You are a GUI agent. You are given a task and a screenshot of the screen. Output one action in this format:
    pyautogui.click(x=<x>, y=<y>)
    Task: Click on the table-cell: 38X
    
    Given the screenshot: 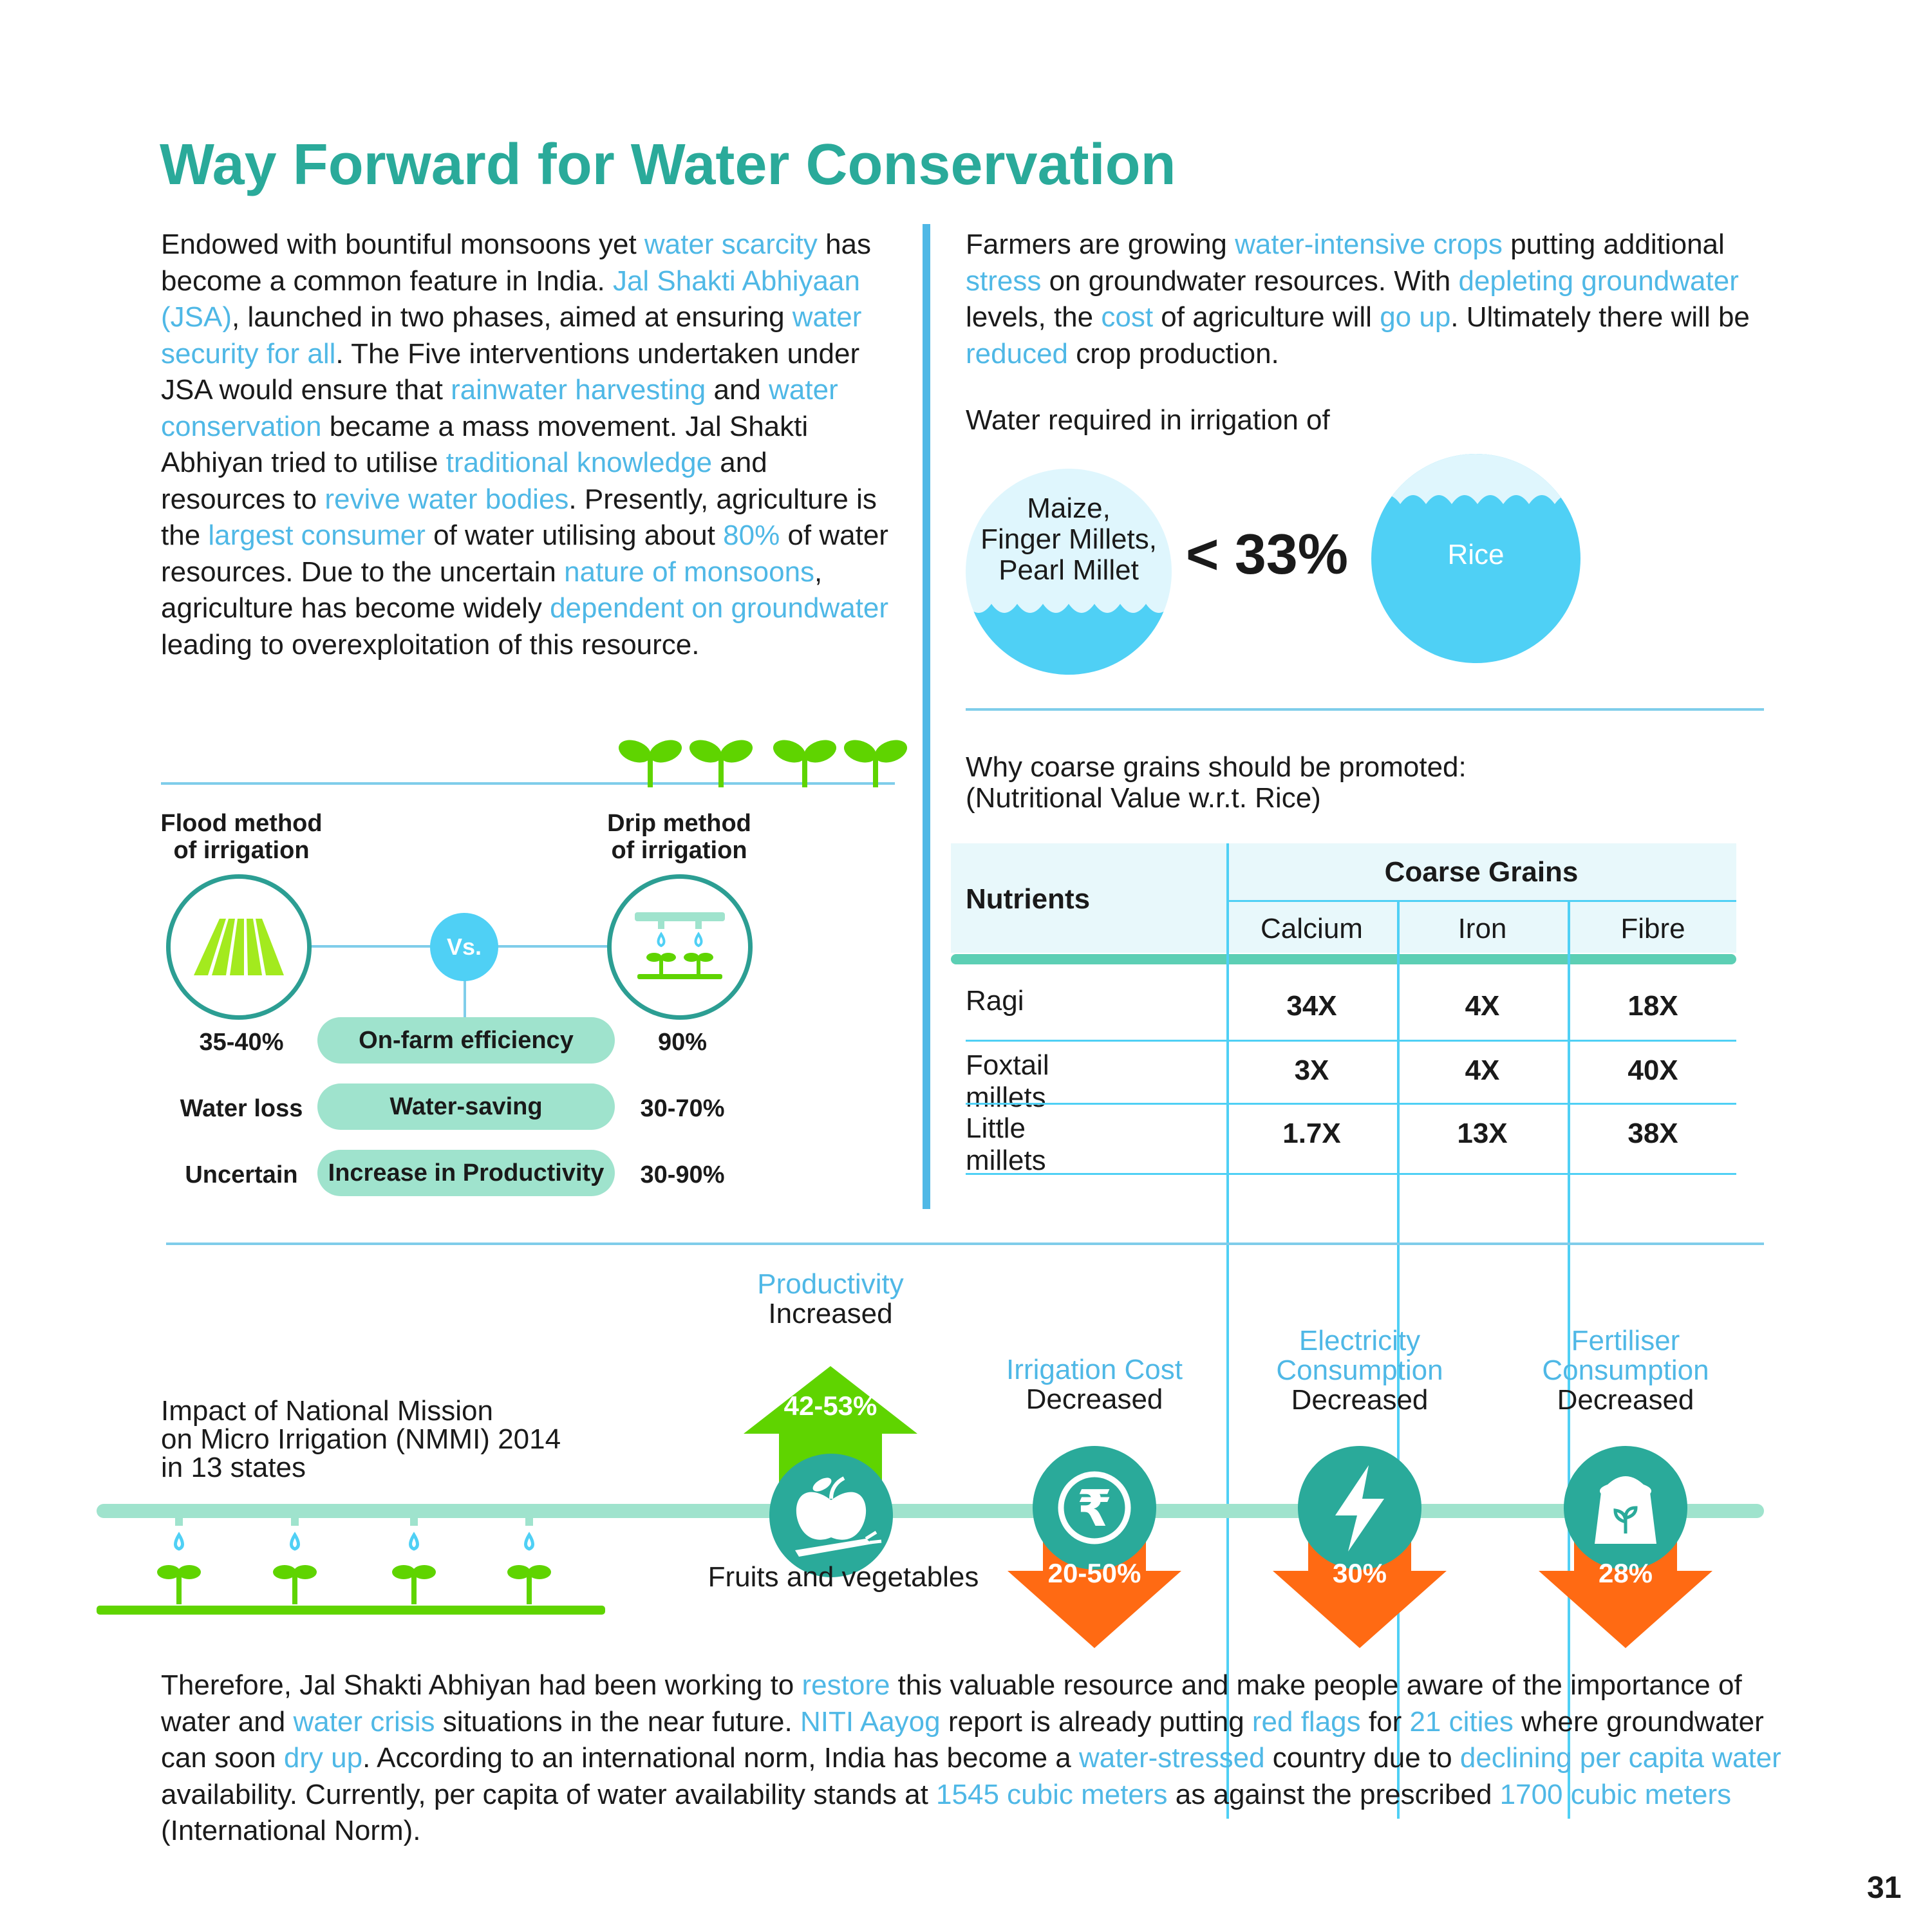 What is the action you would take?
    pyautogui.click(x=1652, y=1133)
    